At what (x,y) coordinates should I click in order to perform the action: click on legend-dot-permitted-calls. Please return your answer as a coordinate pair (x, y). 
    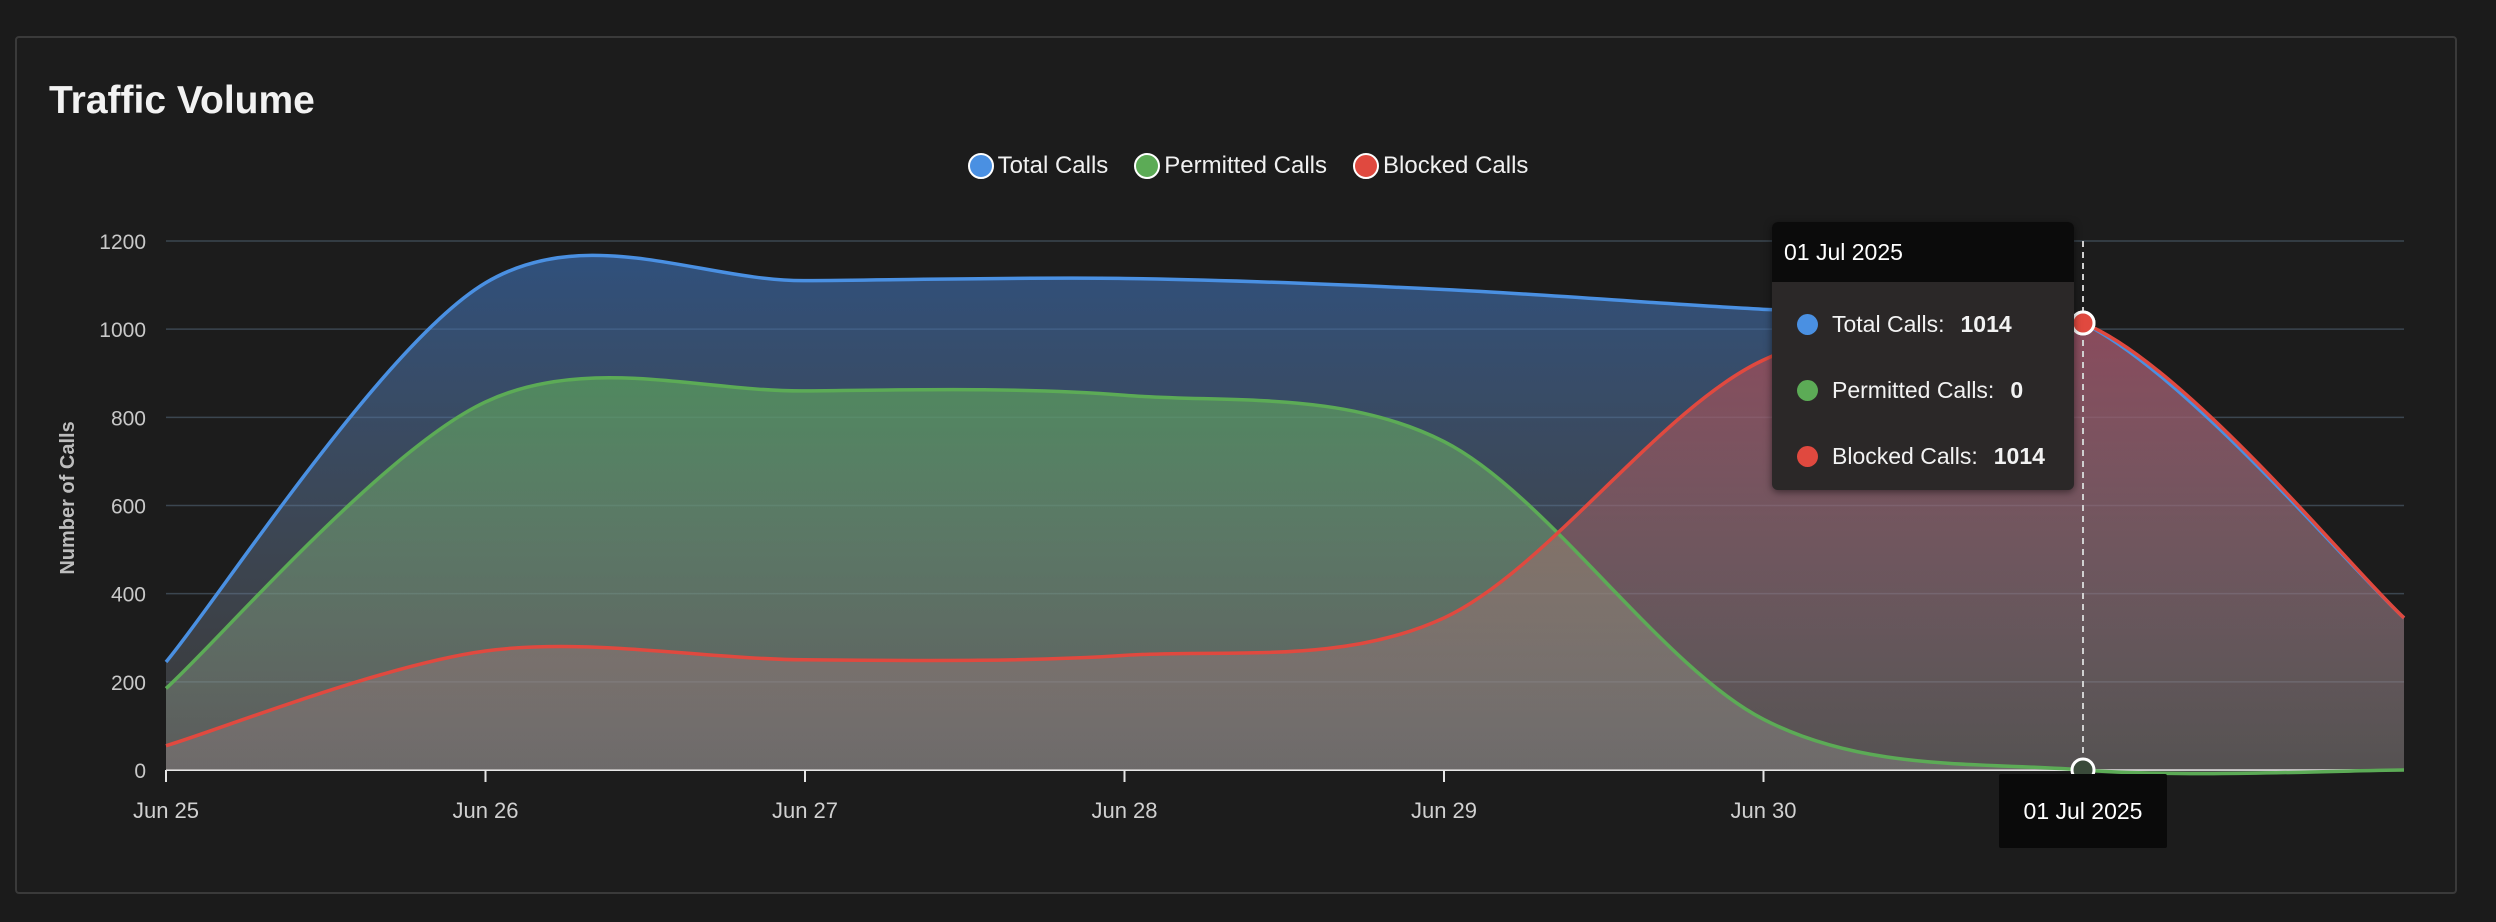
    Looking at the image, I should click on (1147, 166).